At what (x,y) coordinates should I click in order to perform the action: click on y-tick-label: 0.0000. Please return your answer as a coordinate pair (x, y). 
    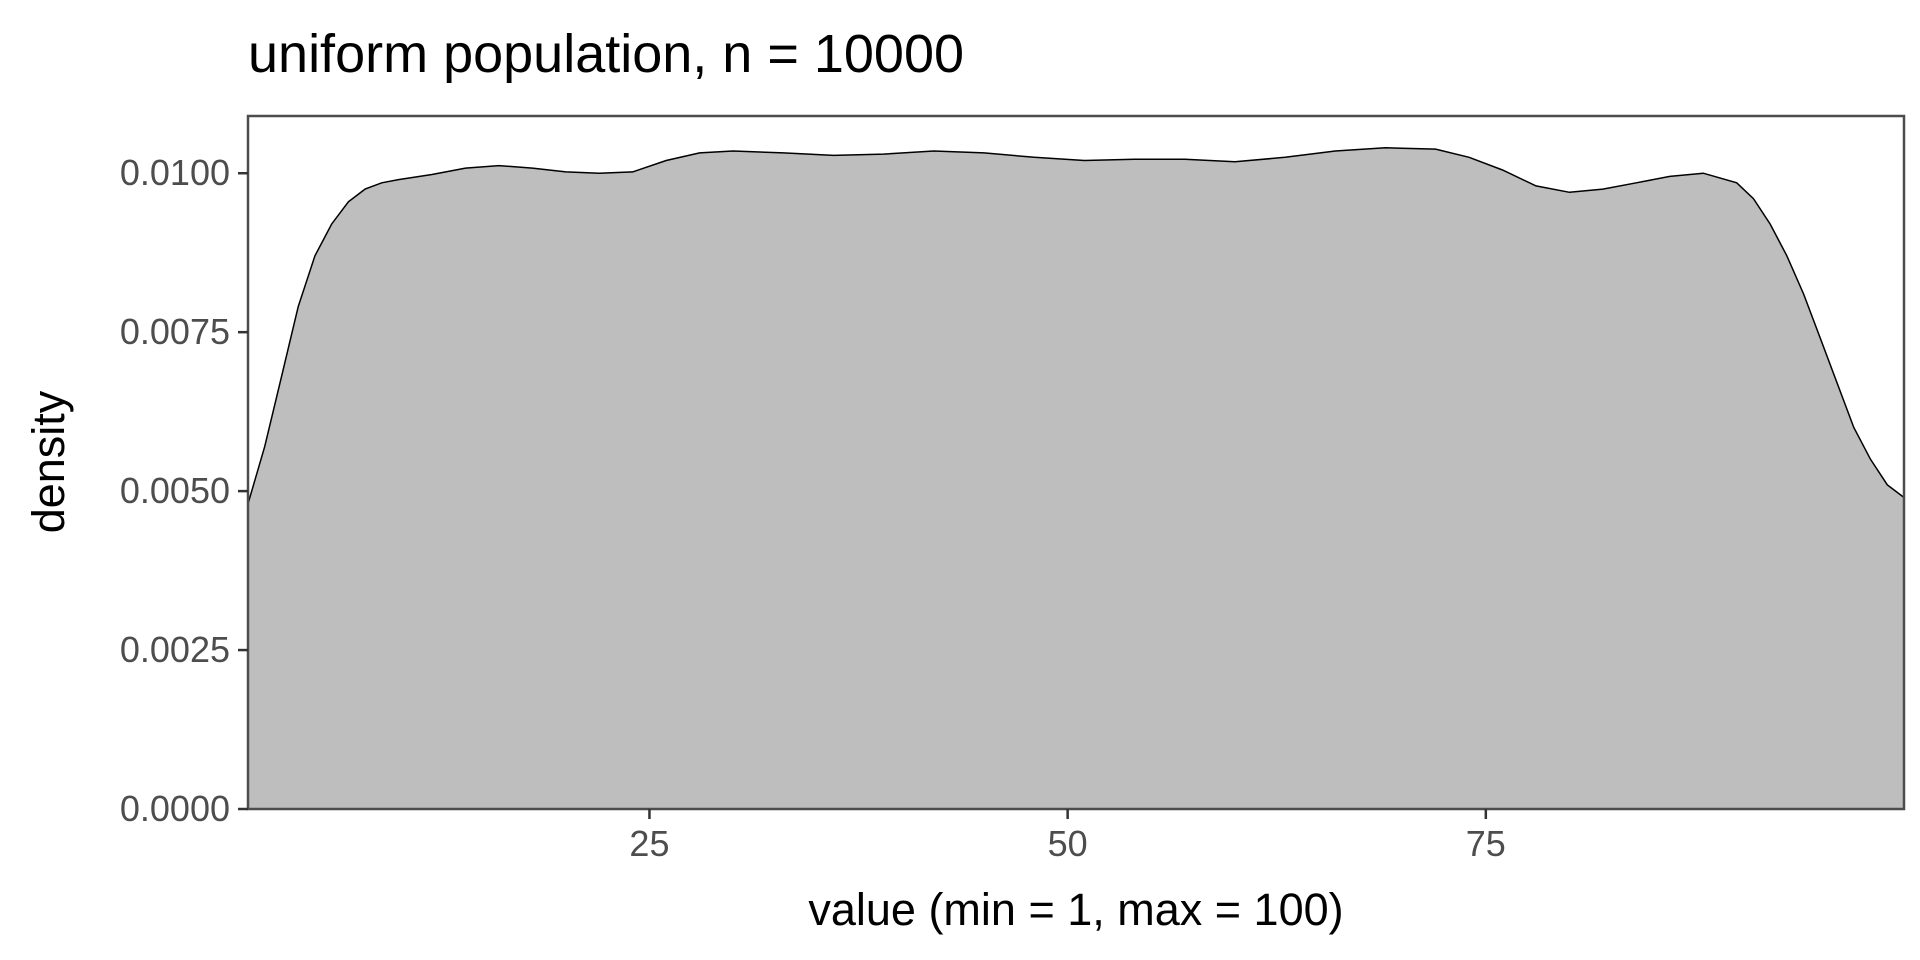
    Looking at the image, I should click on (175, 808).